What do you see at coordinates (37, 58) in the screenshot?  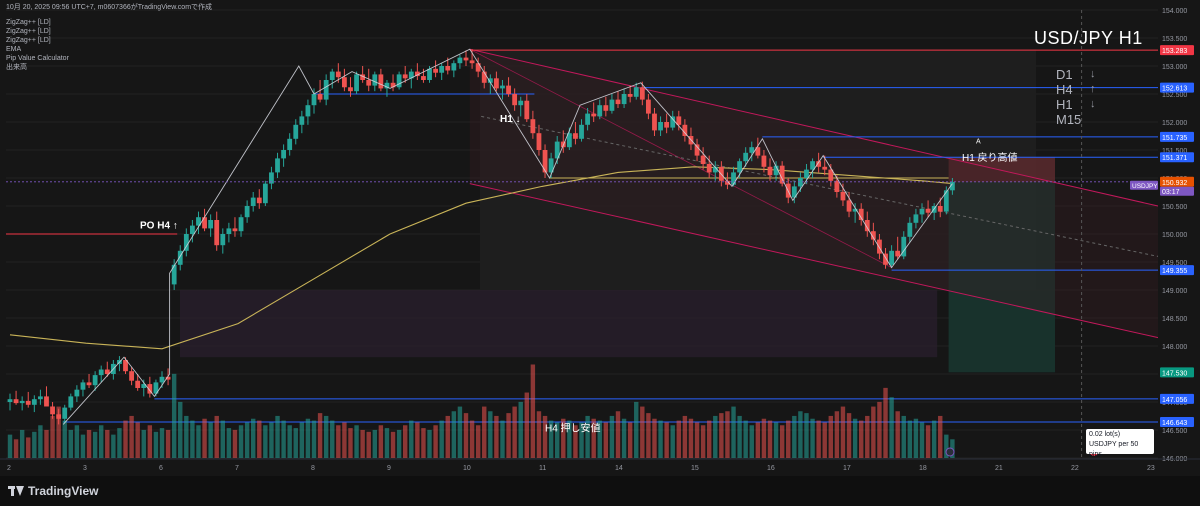 I see `indicator-label: Pip Value Calculator` at bounding box center [37, 58].